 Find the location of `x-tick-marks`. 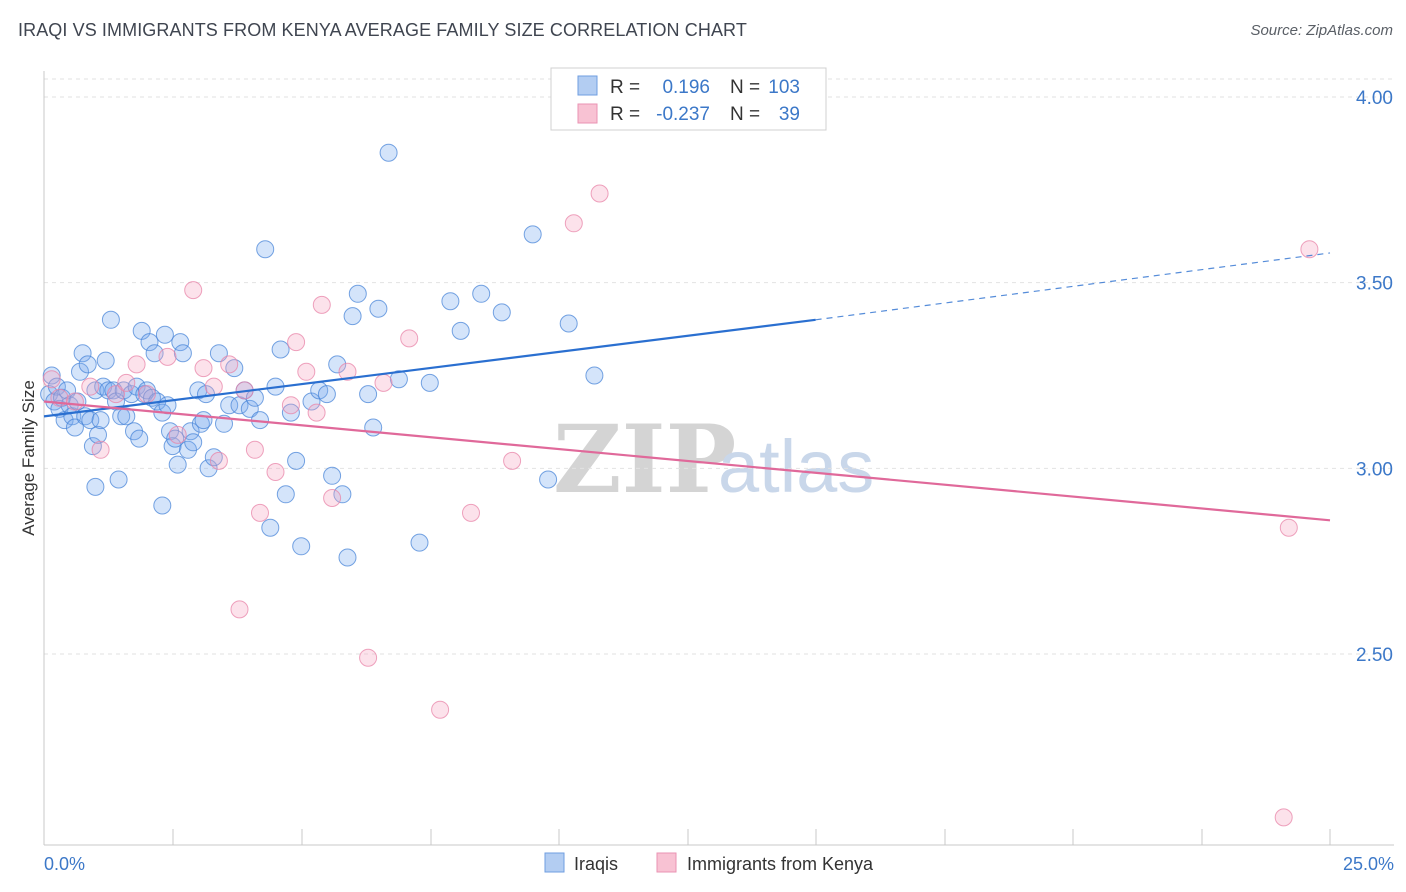

x-tick-marks is located at coordinates (751, 837).